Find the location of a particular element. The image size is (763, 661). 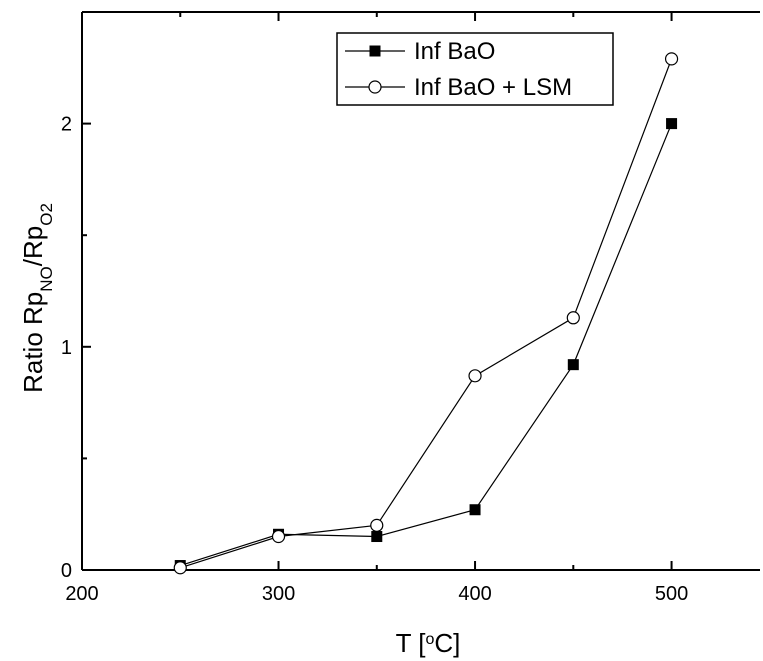

x-axis-title: T [oC] is located at coordinates (428, 643).